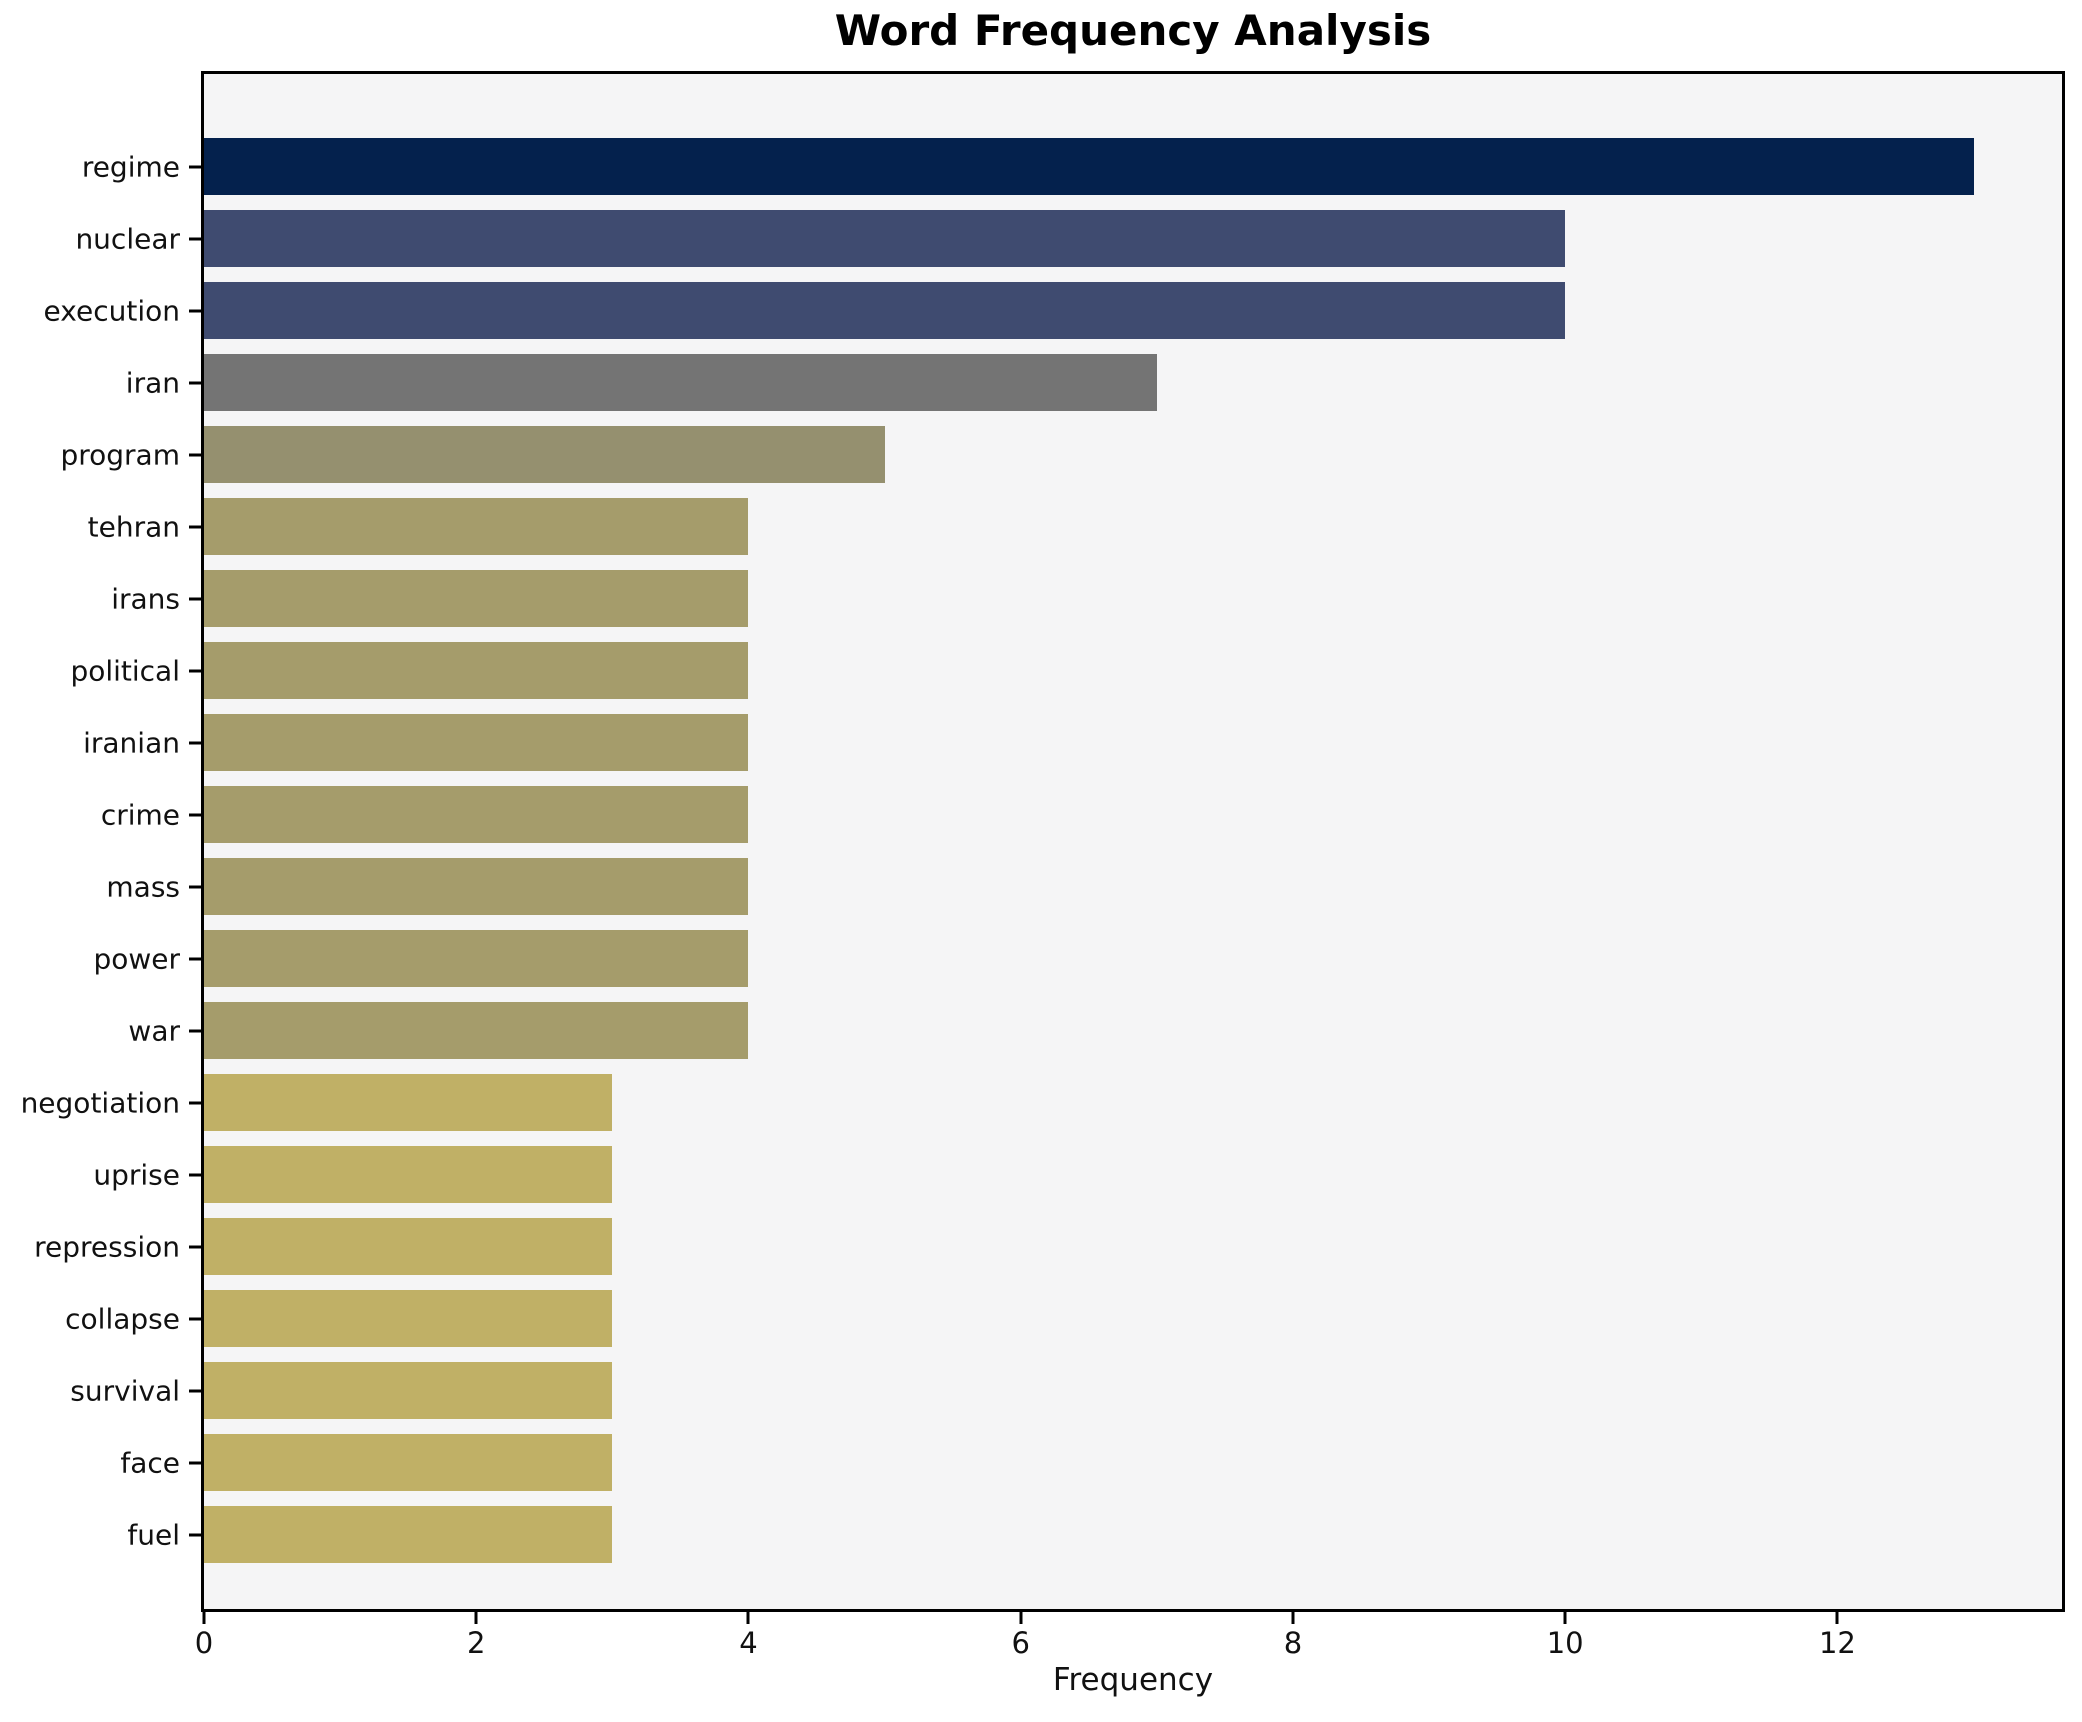  I want to click on y-tick-label: regime, so click(130, 166).